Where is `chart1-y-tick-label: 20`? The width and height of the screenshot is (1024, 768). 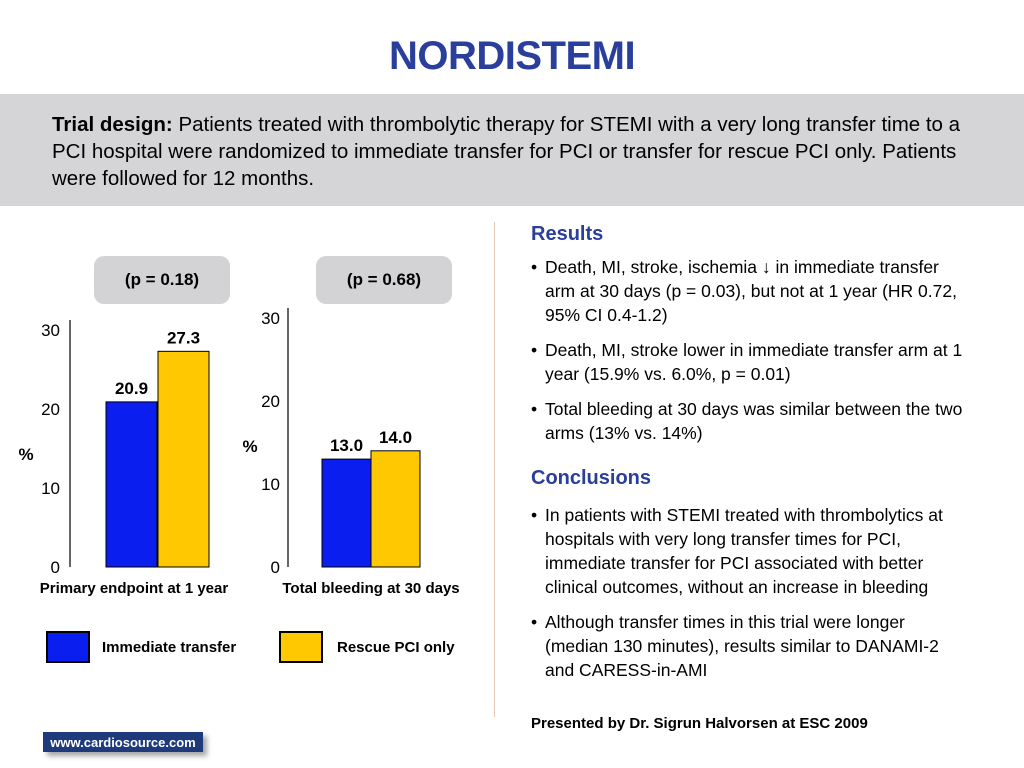
chart1-y-tick-label: 20 is located at coordinates (50, 409).